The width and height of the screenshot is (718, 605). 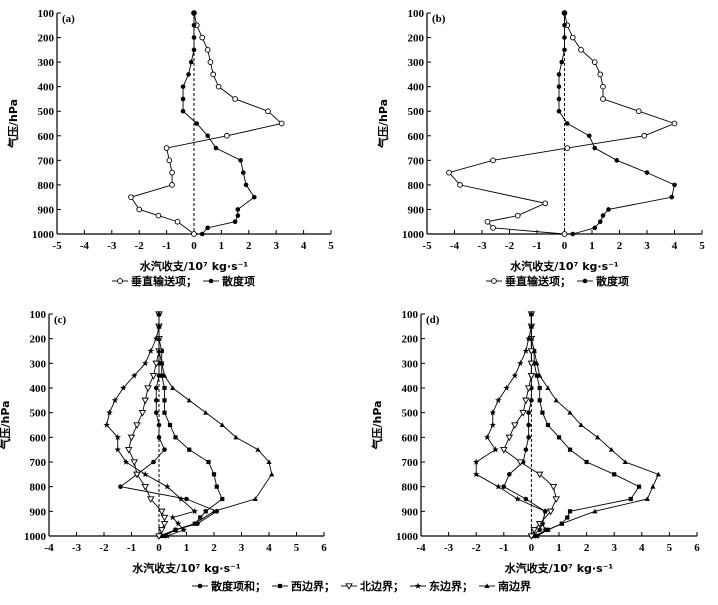 I want to click on panel-label: (c), so click(x=60, y=320).